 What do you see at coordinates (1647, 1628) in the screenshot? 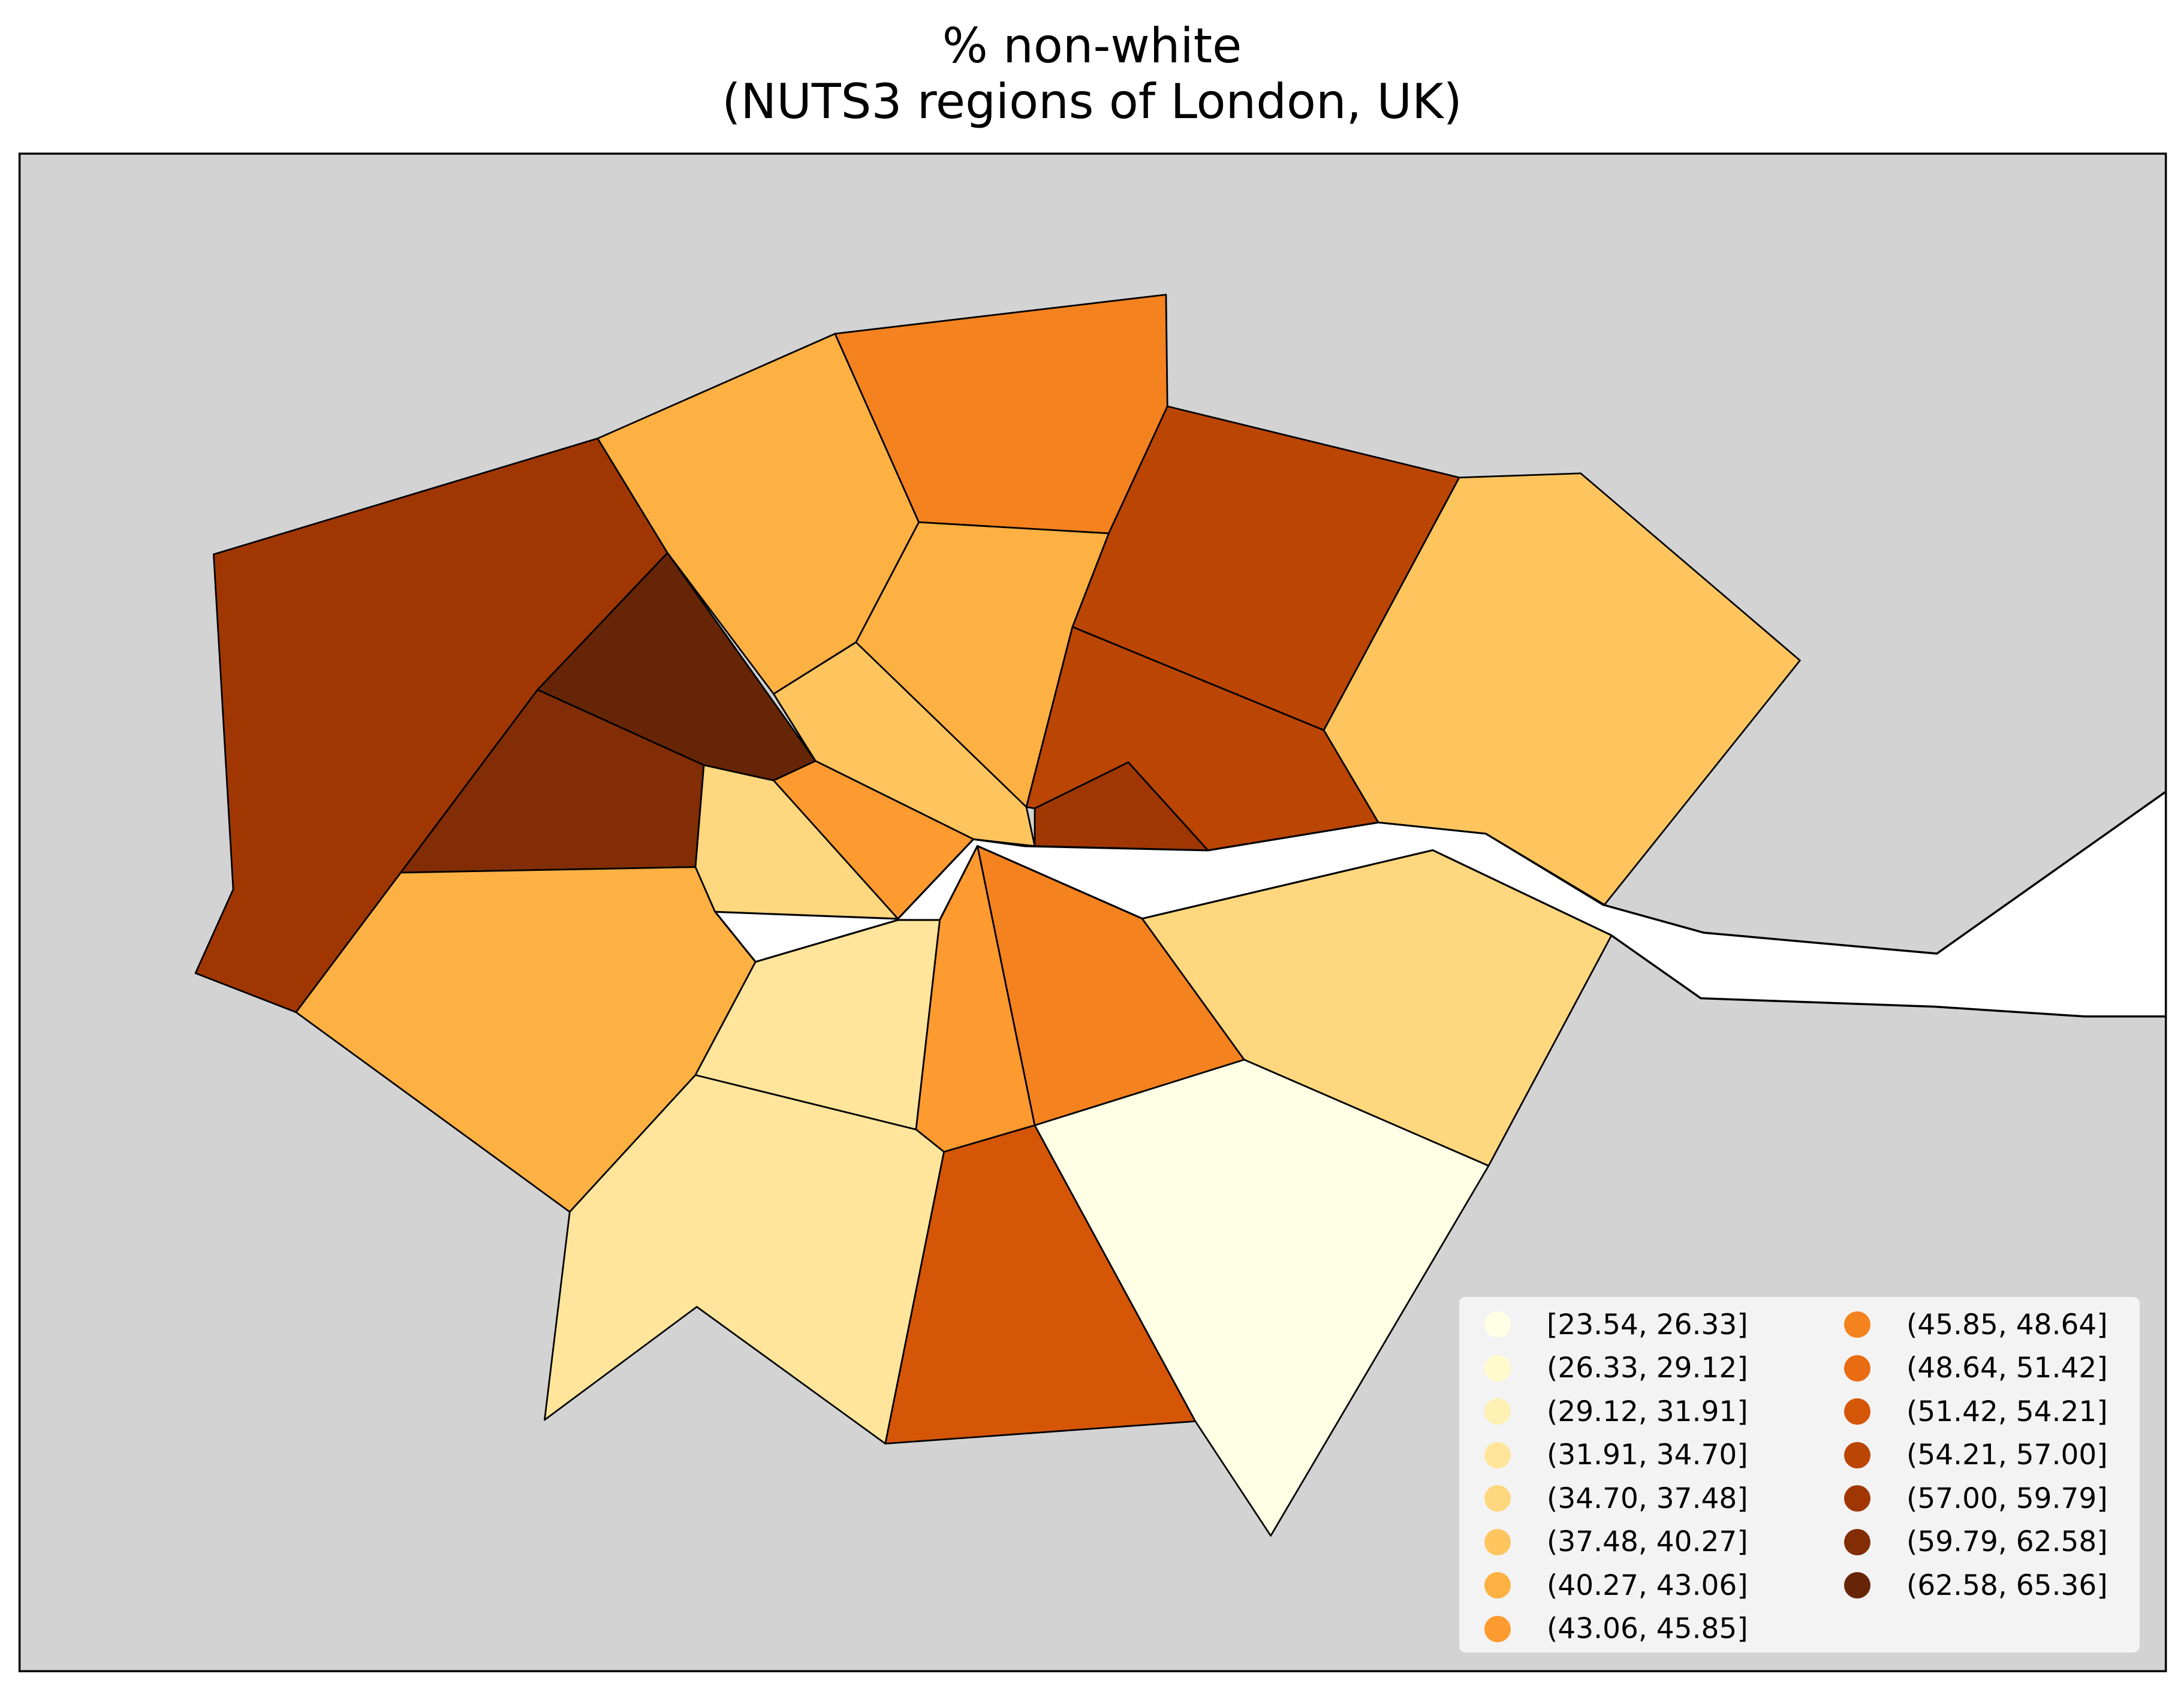
I see `legend-label: (43.06, 45.85]` at bounding box center [1647, 1628].